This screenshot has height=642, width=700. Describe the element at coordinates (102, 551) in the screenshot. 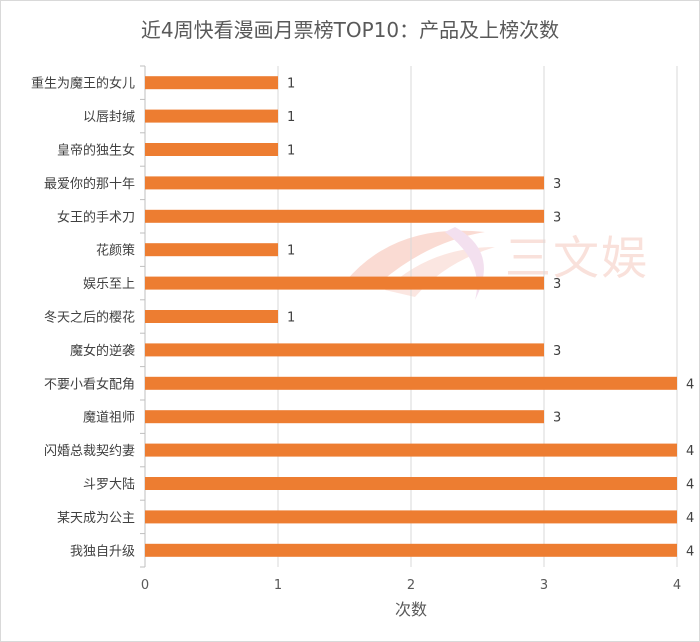

I see `y-tick-label: 我独自升级` at that location.